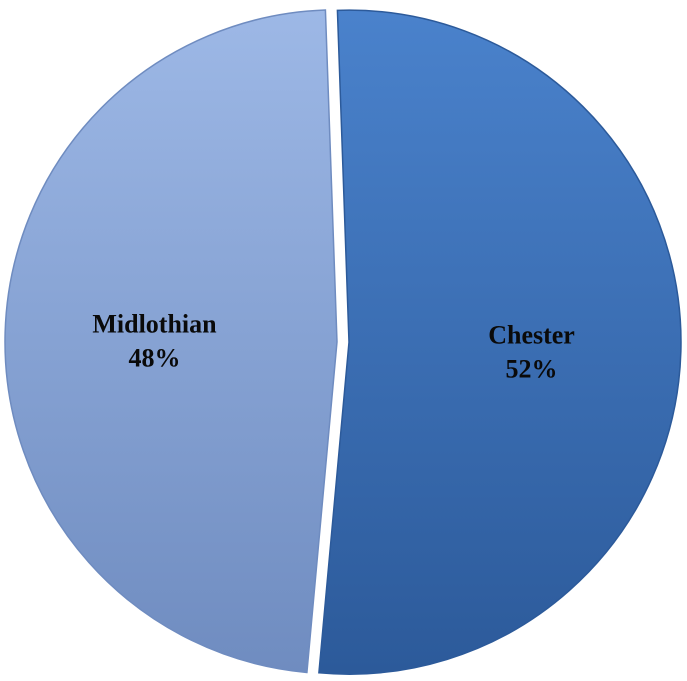 The image size is (687, 681). What do you see at coordinates (154, 358) in the screenshot?
I see `slice-percent: 48%` at bounding box center [154, 358].